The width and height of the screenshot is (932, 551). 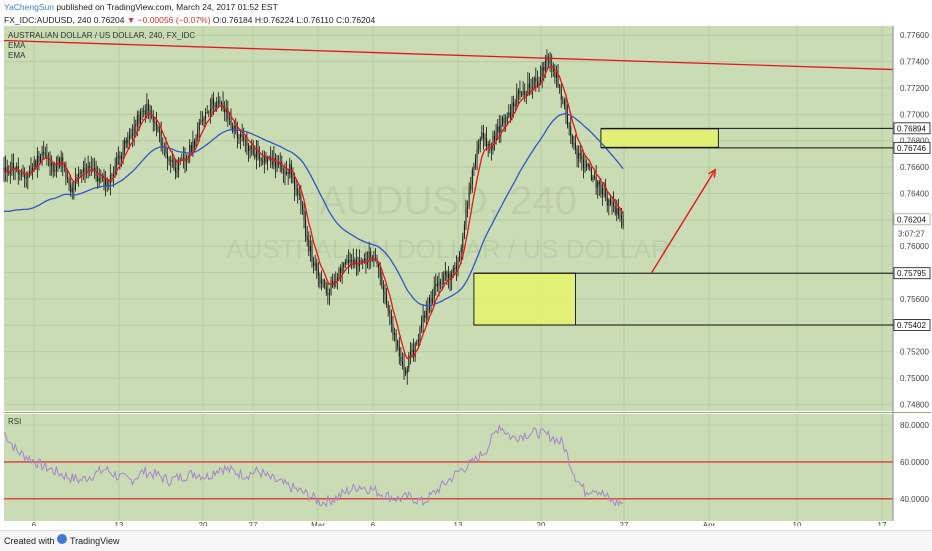 What do you see at coordinates (912, 273) in the screenshot?
I see `price-badge` at bounding box center [912, 273].